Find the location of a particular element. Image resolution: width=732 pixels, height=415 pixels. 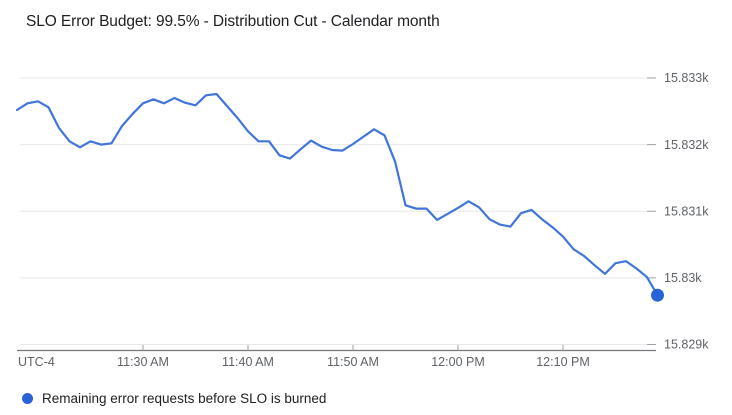

y-axis-tick-label: 15.832k is located at coordinates (686, 145).